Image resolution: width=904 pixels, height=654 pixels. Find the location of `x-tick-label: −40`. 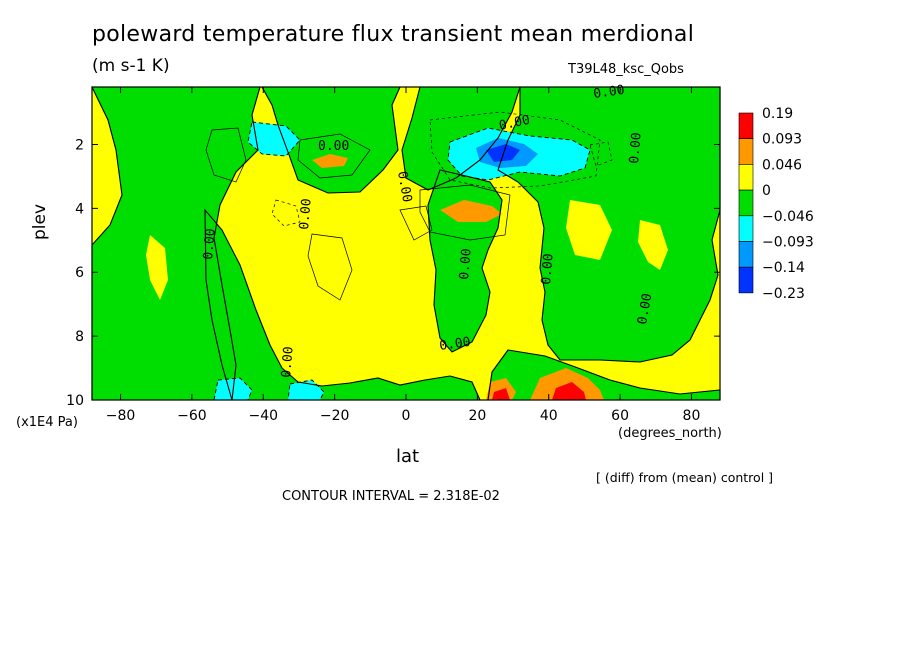

x-tick-label: −40 is located at coordinates (263, 416).